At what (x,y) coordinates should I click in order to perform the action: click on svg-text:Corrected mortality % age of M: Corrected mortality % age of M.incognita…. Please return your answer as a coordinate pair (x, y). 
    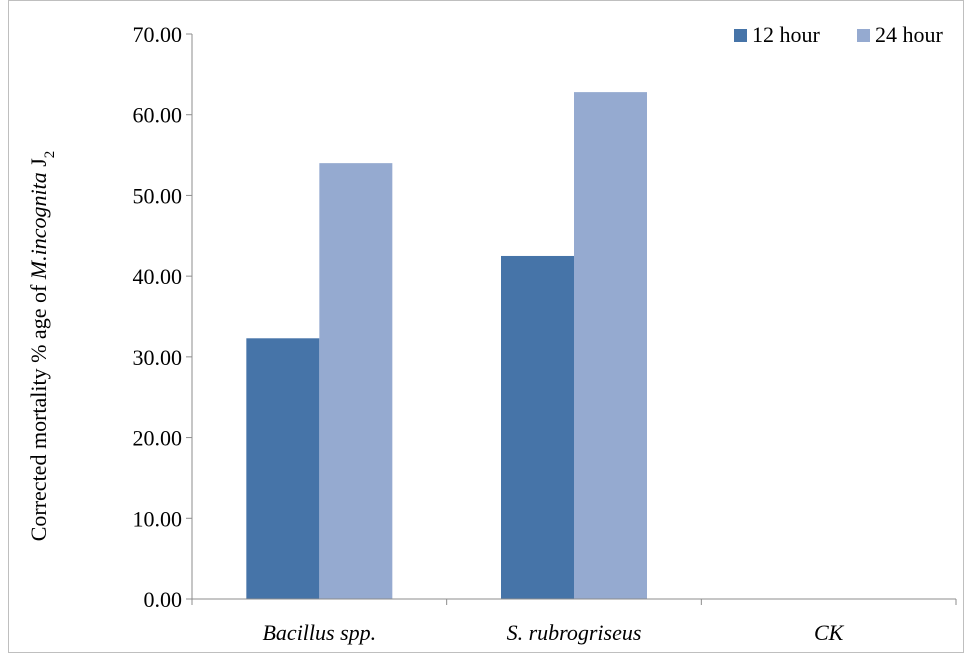
    Looking at the image, I should click on (42, 346).